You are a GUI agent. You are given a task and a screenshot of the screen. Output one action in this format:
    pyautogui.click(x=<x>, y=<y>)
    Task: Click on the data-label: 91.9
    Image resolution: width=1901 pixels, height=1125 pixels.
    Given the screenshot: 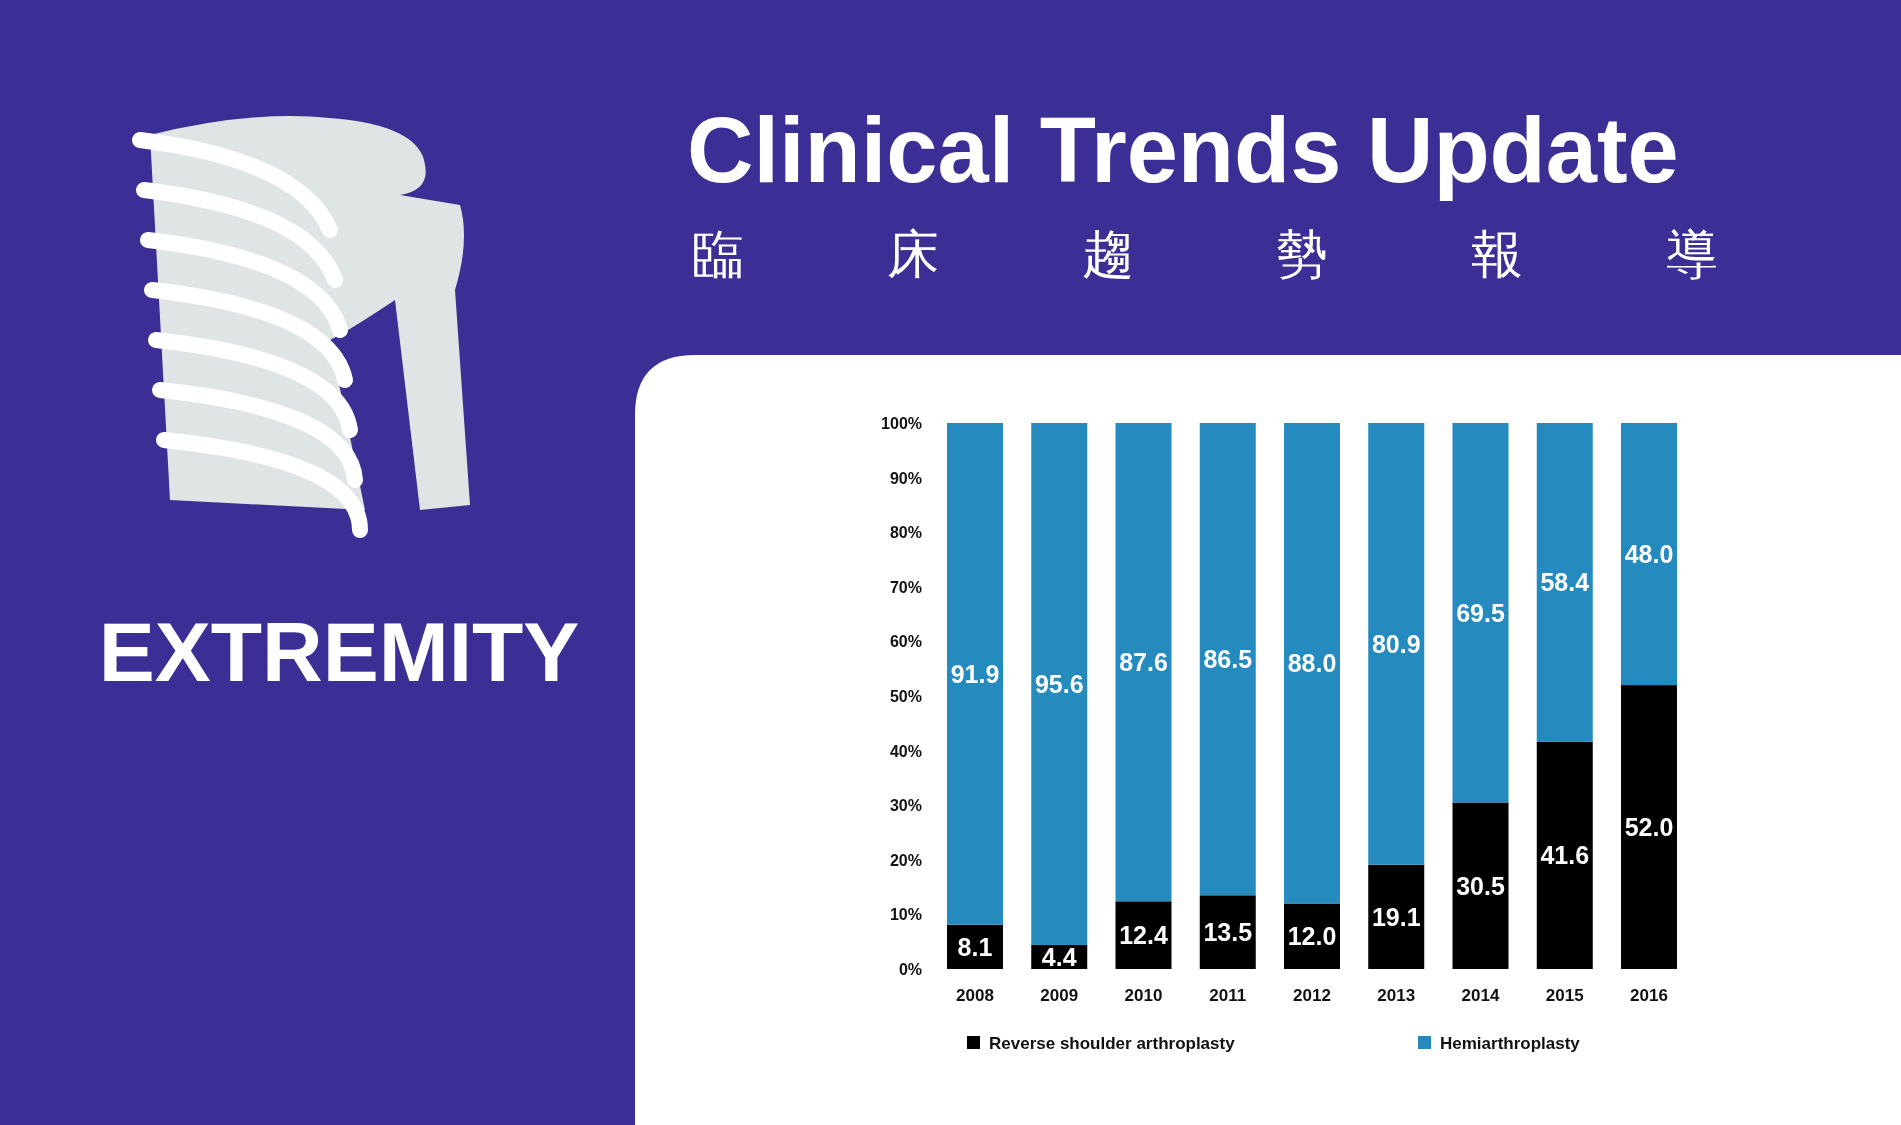 What is the action you would take?
    pyautogui.click(x=975, y=673)
    